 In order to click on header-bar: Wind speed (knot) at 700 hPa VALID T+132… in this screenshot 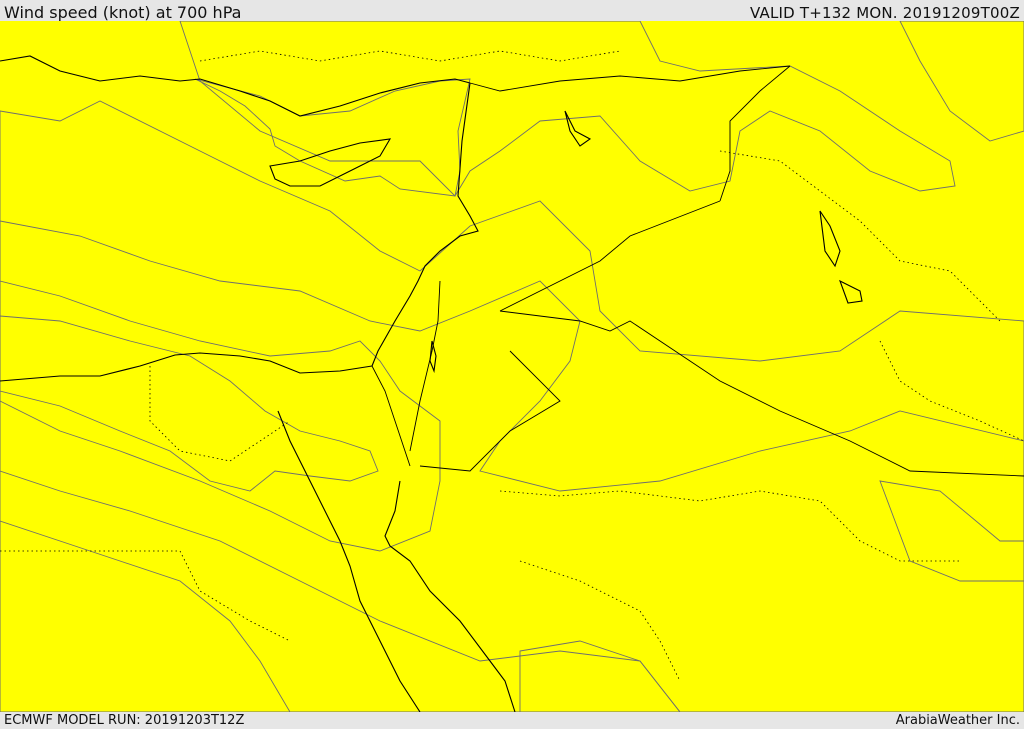, I will do `click(512, 11)`.